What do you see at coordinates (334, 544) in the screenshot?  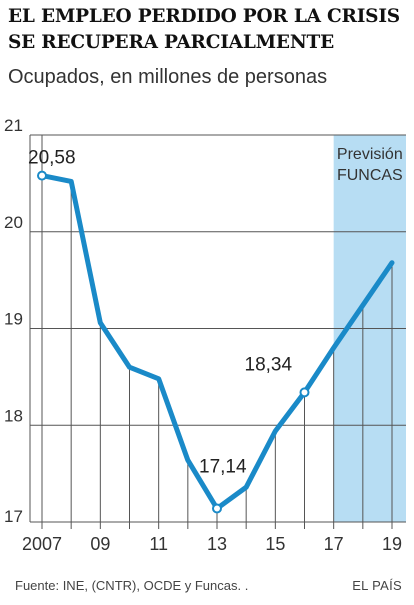 I see `x-tick-label: 17` at bounding box center [334, 544].